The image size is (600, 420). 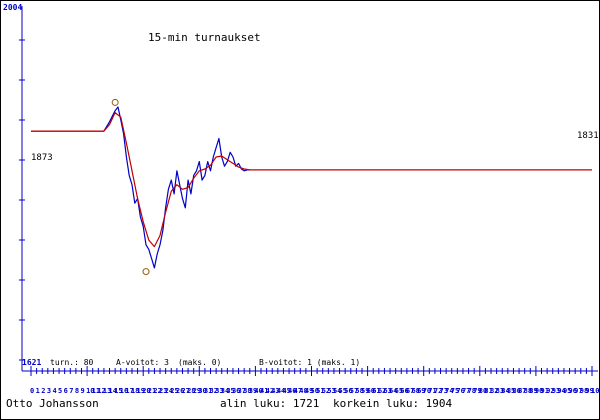 What do you see at coordinates (264, 391) in the screenshot?
I see `x-tick-label: 41` at bounding box center [264, 391].